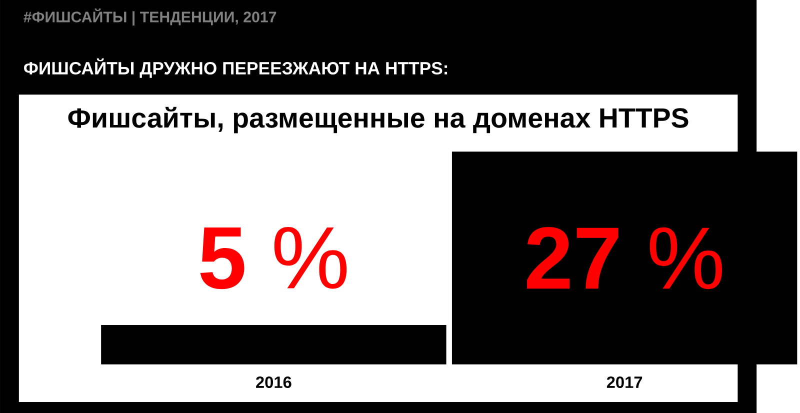  I want to click on chart-title: ФИШСАЙТЫ ДРУЖНО ПЕРЕЕЗЖАЮТ НА HTTPS:, so click(236, 68).